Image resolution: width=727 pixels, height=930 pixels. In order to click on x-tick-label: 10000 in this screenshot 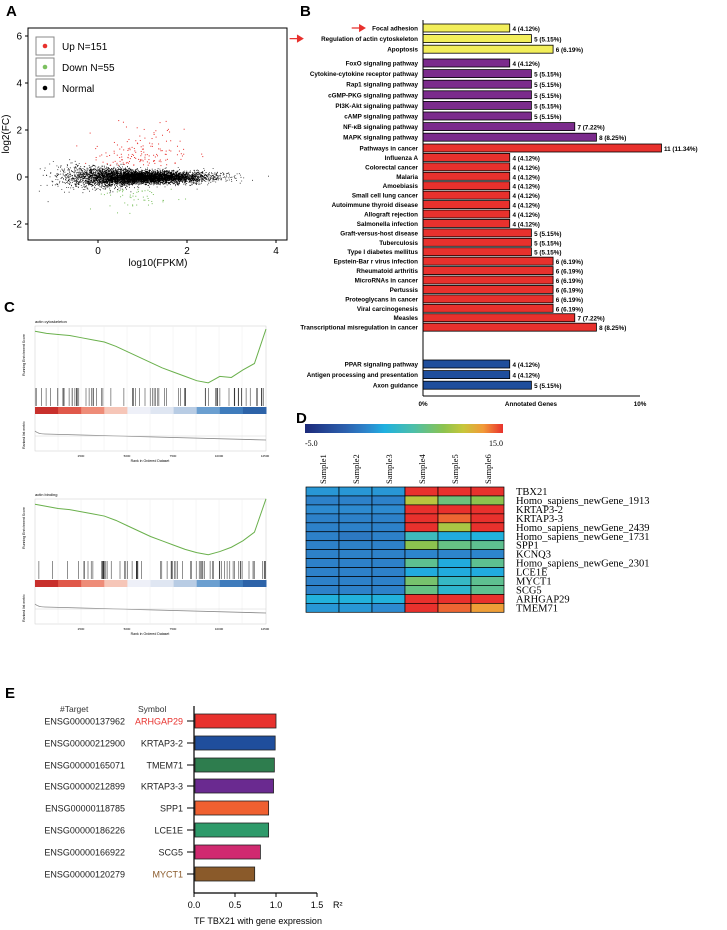, I will do `click(219, 456)`.